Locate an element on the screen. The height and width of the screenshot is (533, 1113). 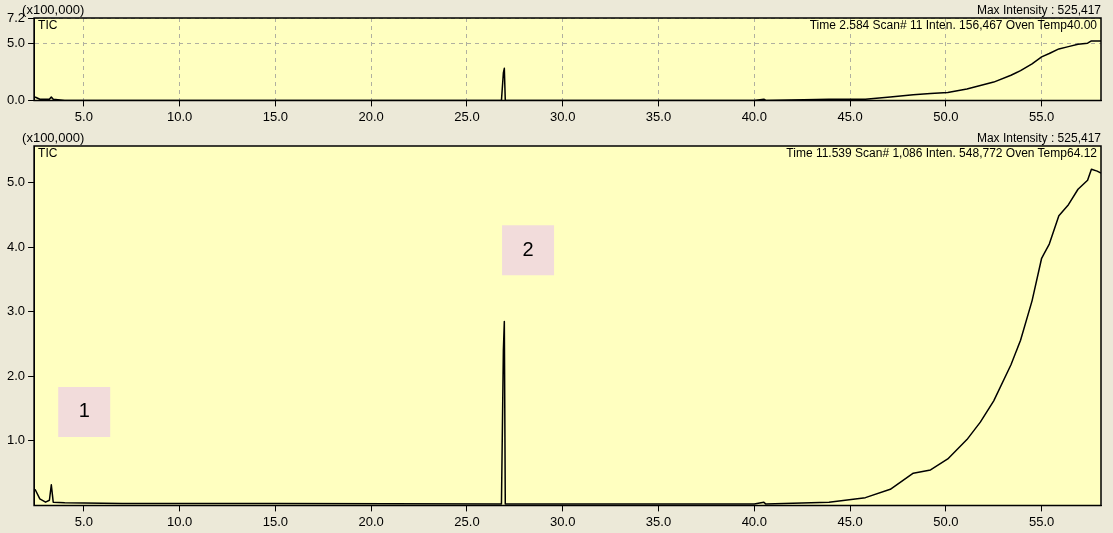
y-tick-label: 3.0 is located at coordinates (16, 311).